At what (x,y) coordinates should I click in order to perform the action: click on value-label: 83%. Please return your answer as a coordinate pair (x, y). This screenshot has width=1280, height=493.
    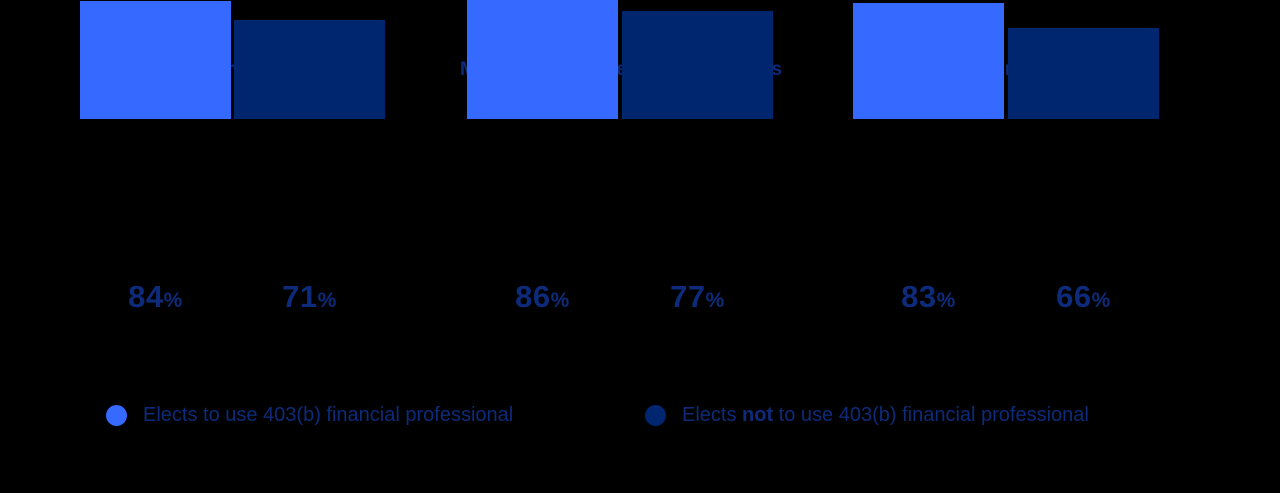
    Looking at the image, I should click on (928, 296).